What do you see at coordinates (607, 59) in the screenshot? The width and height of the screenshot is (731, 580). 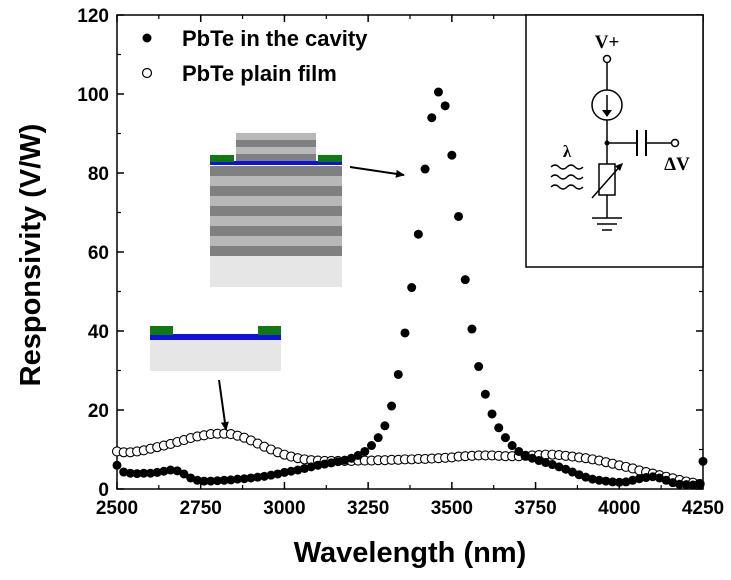 I see `supply-terminal-icon` at bounding box center [607, 59].